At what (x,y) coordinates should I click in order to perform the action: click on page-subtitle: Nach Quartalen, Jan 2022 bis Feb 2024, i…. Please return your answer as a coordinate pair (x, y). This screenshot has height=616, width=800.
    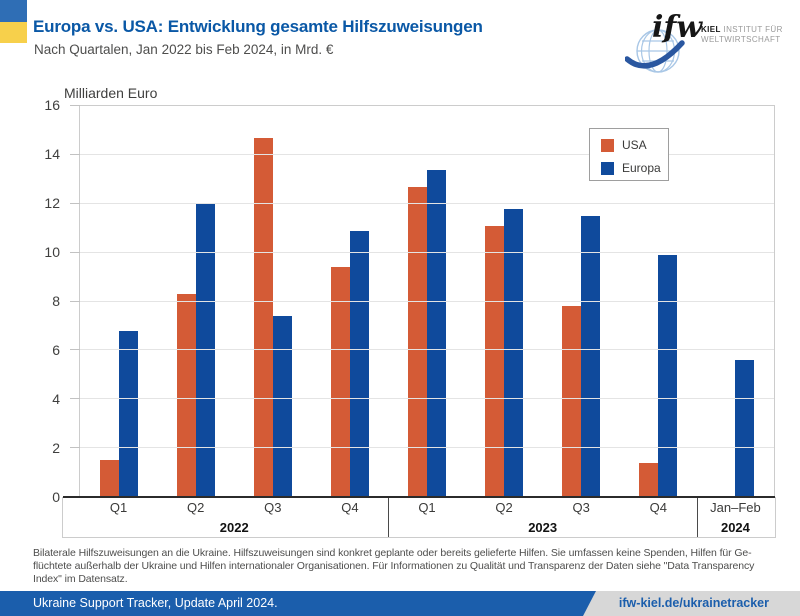
    Looking at the image, I should click on (184, 49).